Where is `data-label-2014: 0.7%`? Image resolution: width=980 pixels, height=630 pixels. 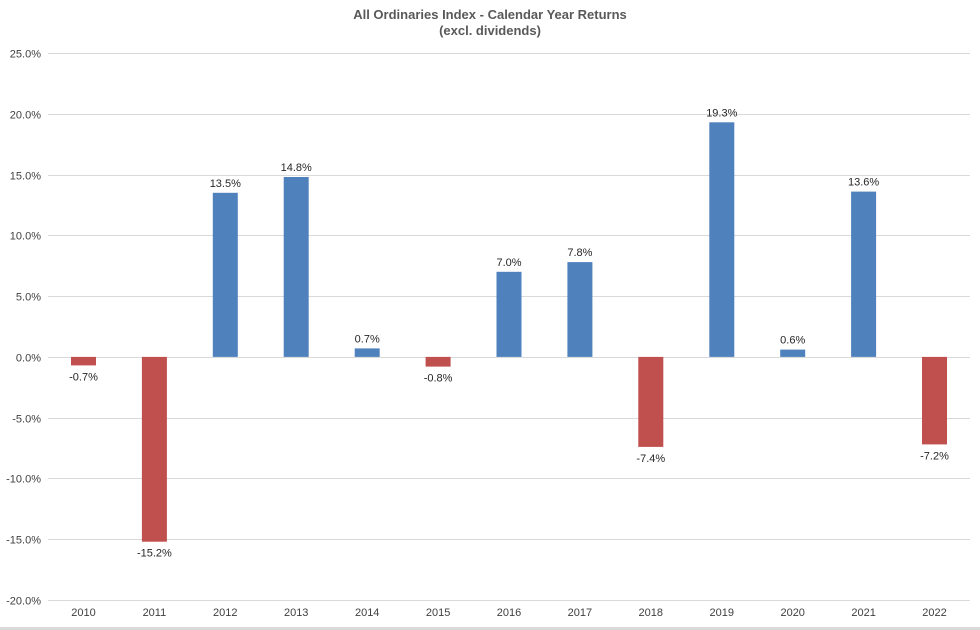
data-label-2014: 0.7% is located at coordinates (367, 339).